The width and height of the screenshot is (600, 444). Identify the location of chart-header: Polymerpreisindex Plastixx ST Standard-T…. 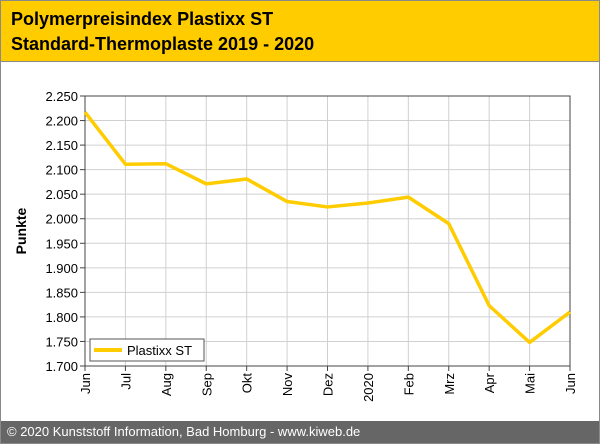
(300, 31).